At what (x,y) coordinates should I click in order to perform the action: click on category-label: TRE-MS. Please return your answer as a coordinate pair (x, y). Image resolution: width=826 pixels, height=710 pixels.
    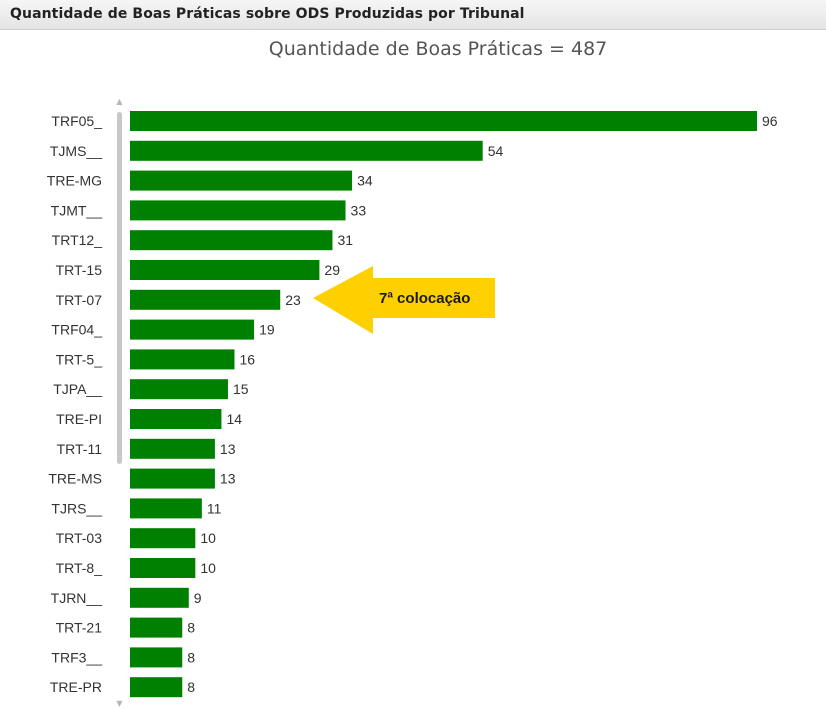
    Looking at the image, I should click on (75, 479).